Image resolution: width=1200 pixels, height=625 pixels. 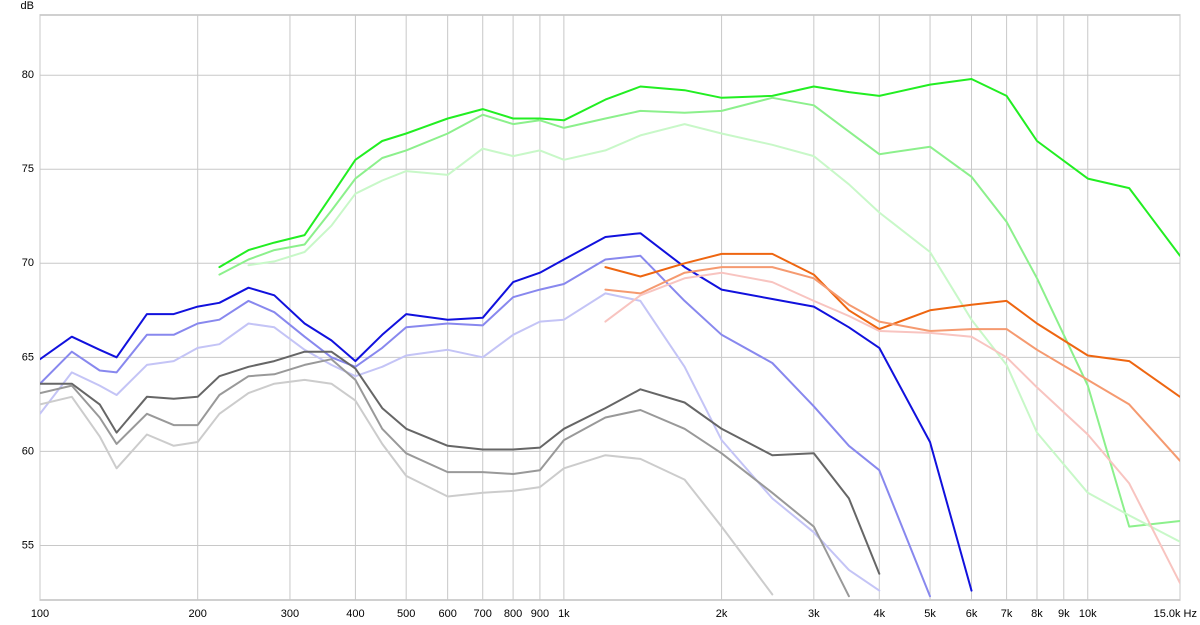 I want to click on y-tick-label: 60, so click(x=28, y=451).